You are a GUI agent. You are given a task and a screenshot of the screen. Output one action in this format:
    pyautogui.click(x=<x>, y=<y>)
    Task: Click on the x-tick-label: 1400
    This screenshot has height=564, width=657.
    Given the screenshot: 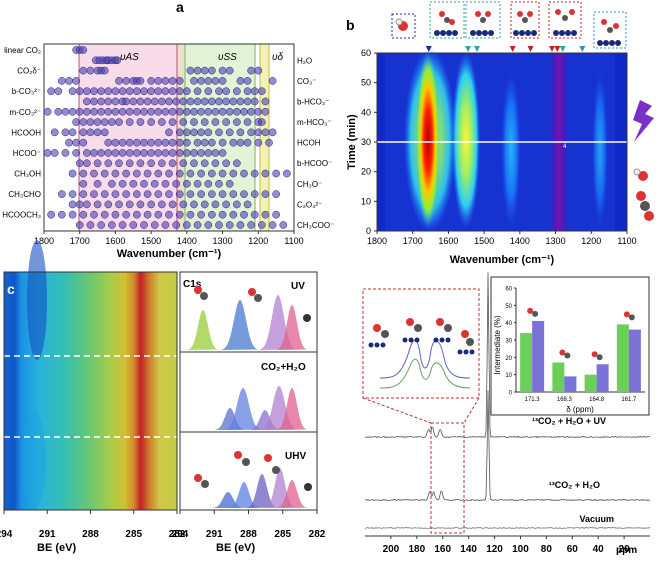 What is the action you would take?
    pyautogui.click(x=520, y=241)
    